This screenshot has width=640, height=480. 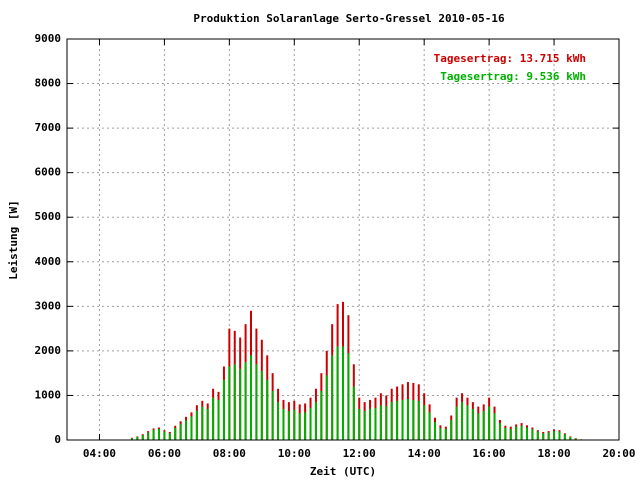 What do you see at coordinates (48, 305) in the screenshot?
I see `y-tick-label: 3000` at bounding box center [48, 305].